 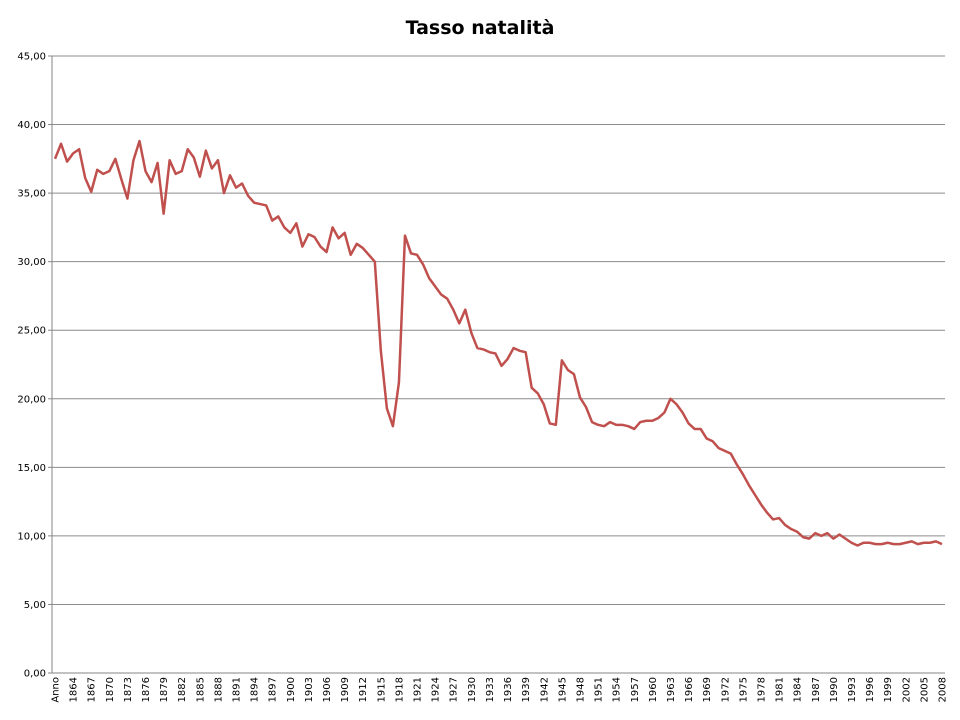 What do you see at coordinates (309, 689) in the screenshot?
I see `x-tick-label: 1903` at bounding box center [309, 689].